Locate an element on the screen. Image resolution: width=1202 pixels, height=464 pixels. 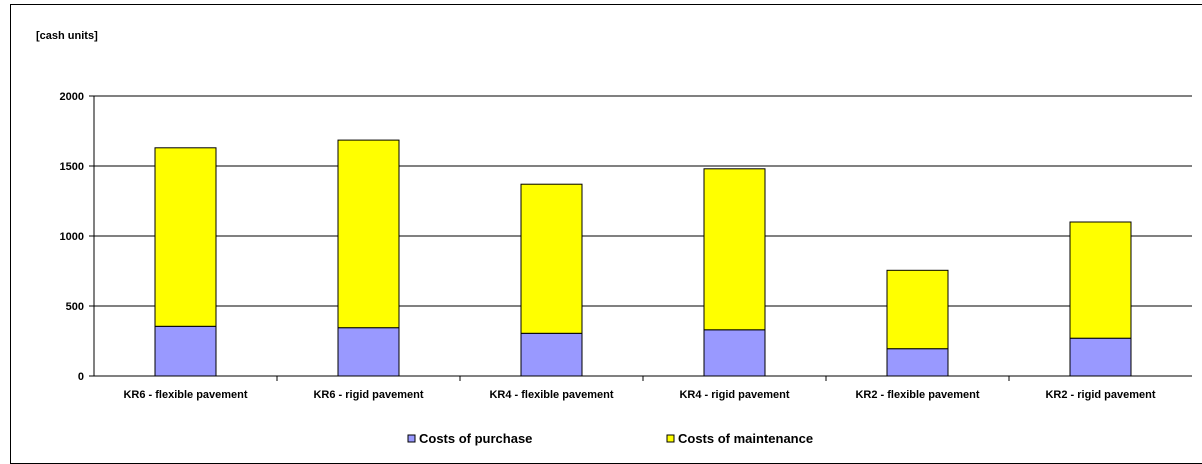
x-tick-label: KR4 - rigid pavement is located at coordinates (734, 395).